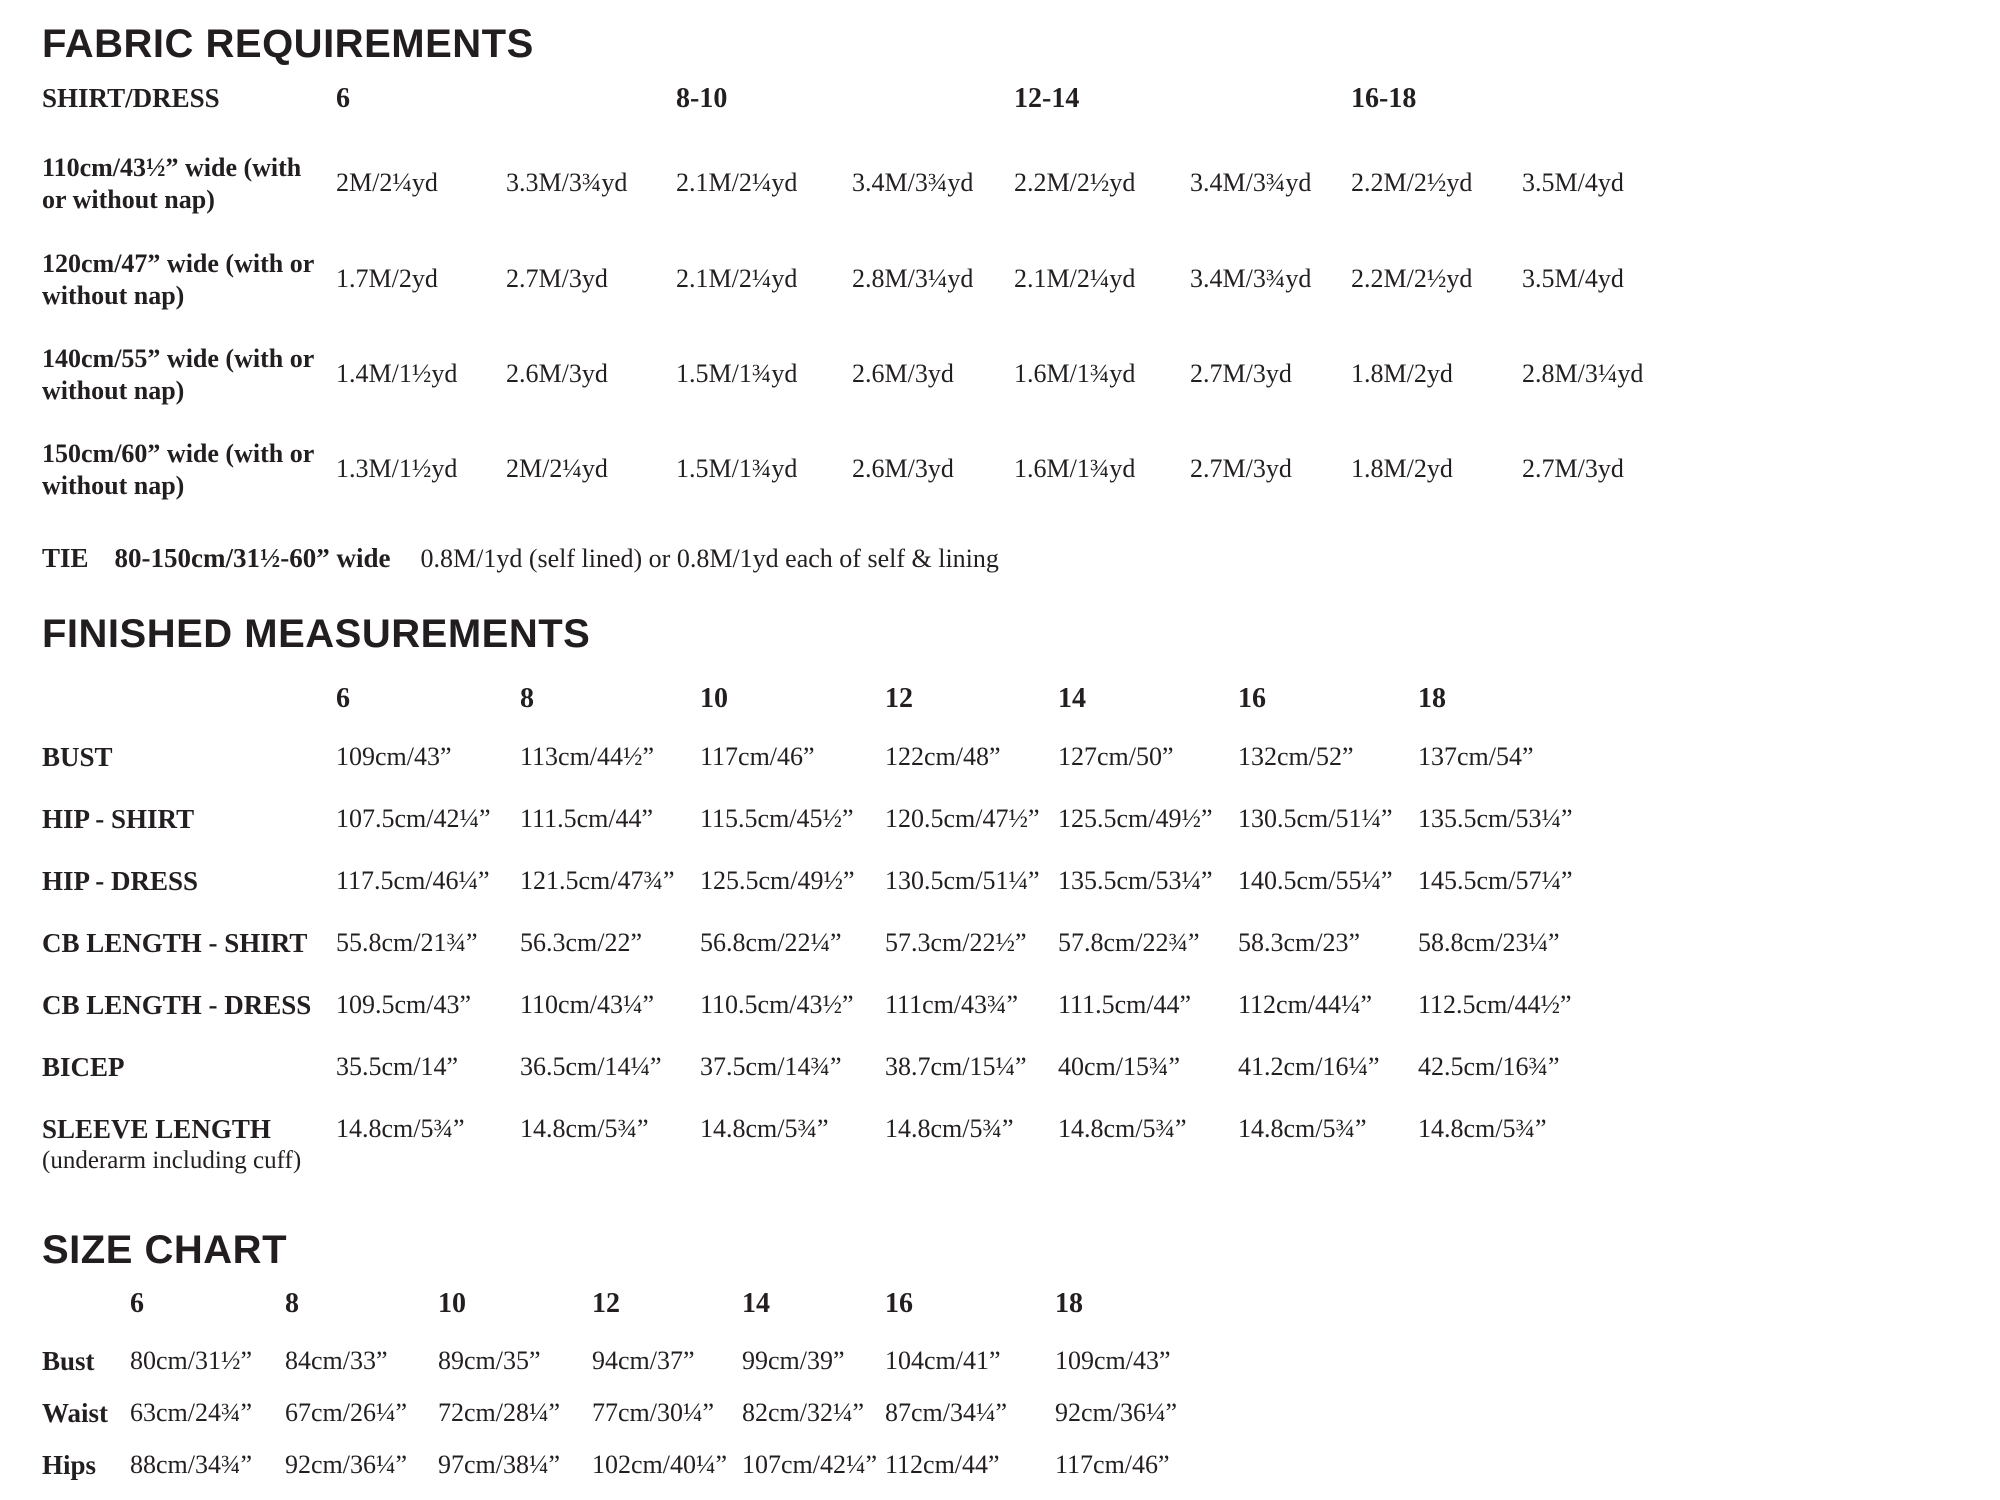 The width and height of the screenshot is (2000, 1500). I want to click on size-chart-title: SIZE CHART, so click(164, 1250).